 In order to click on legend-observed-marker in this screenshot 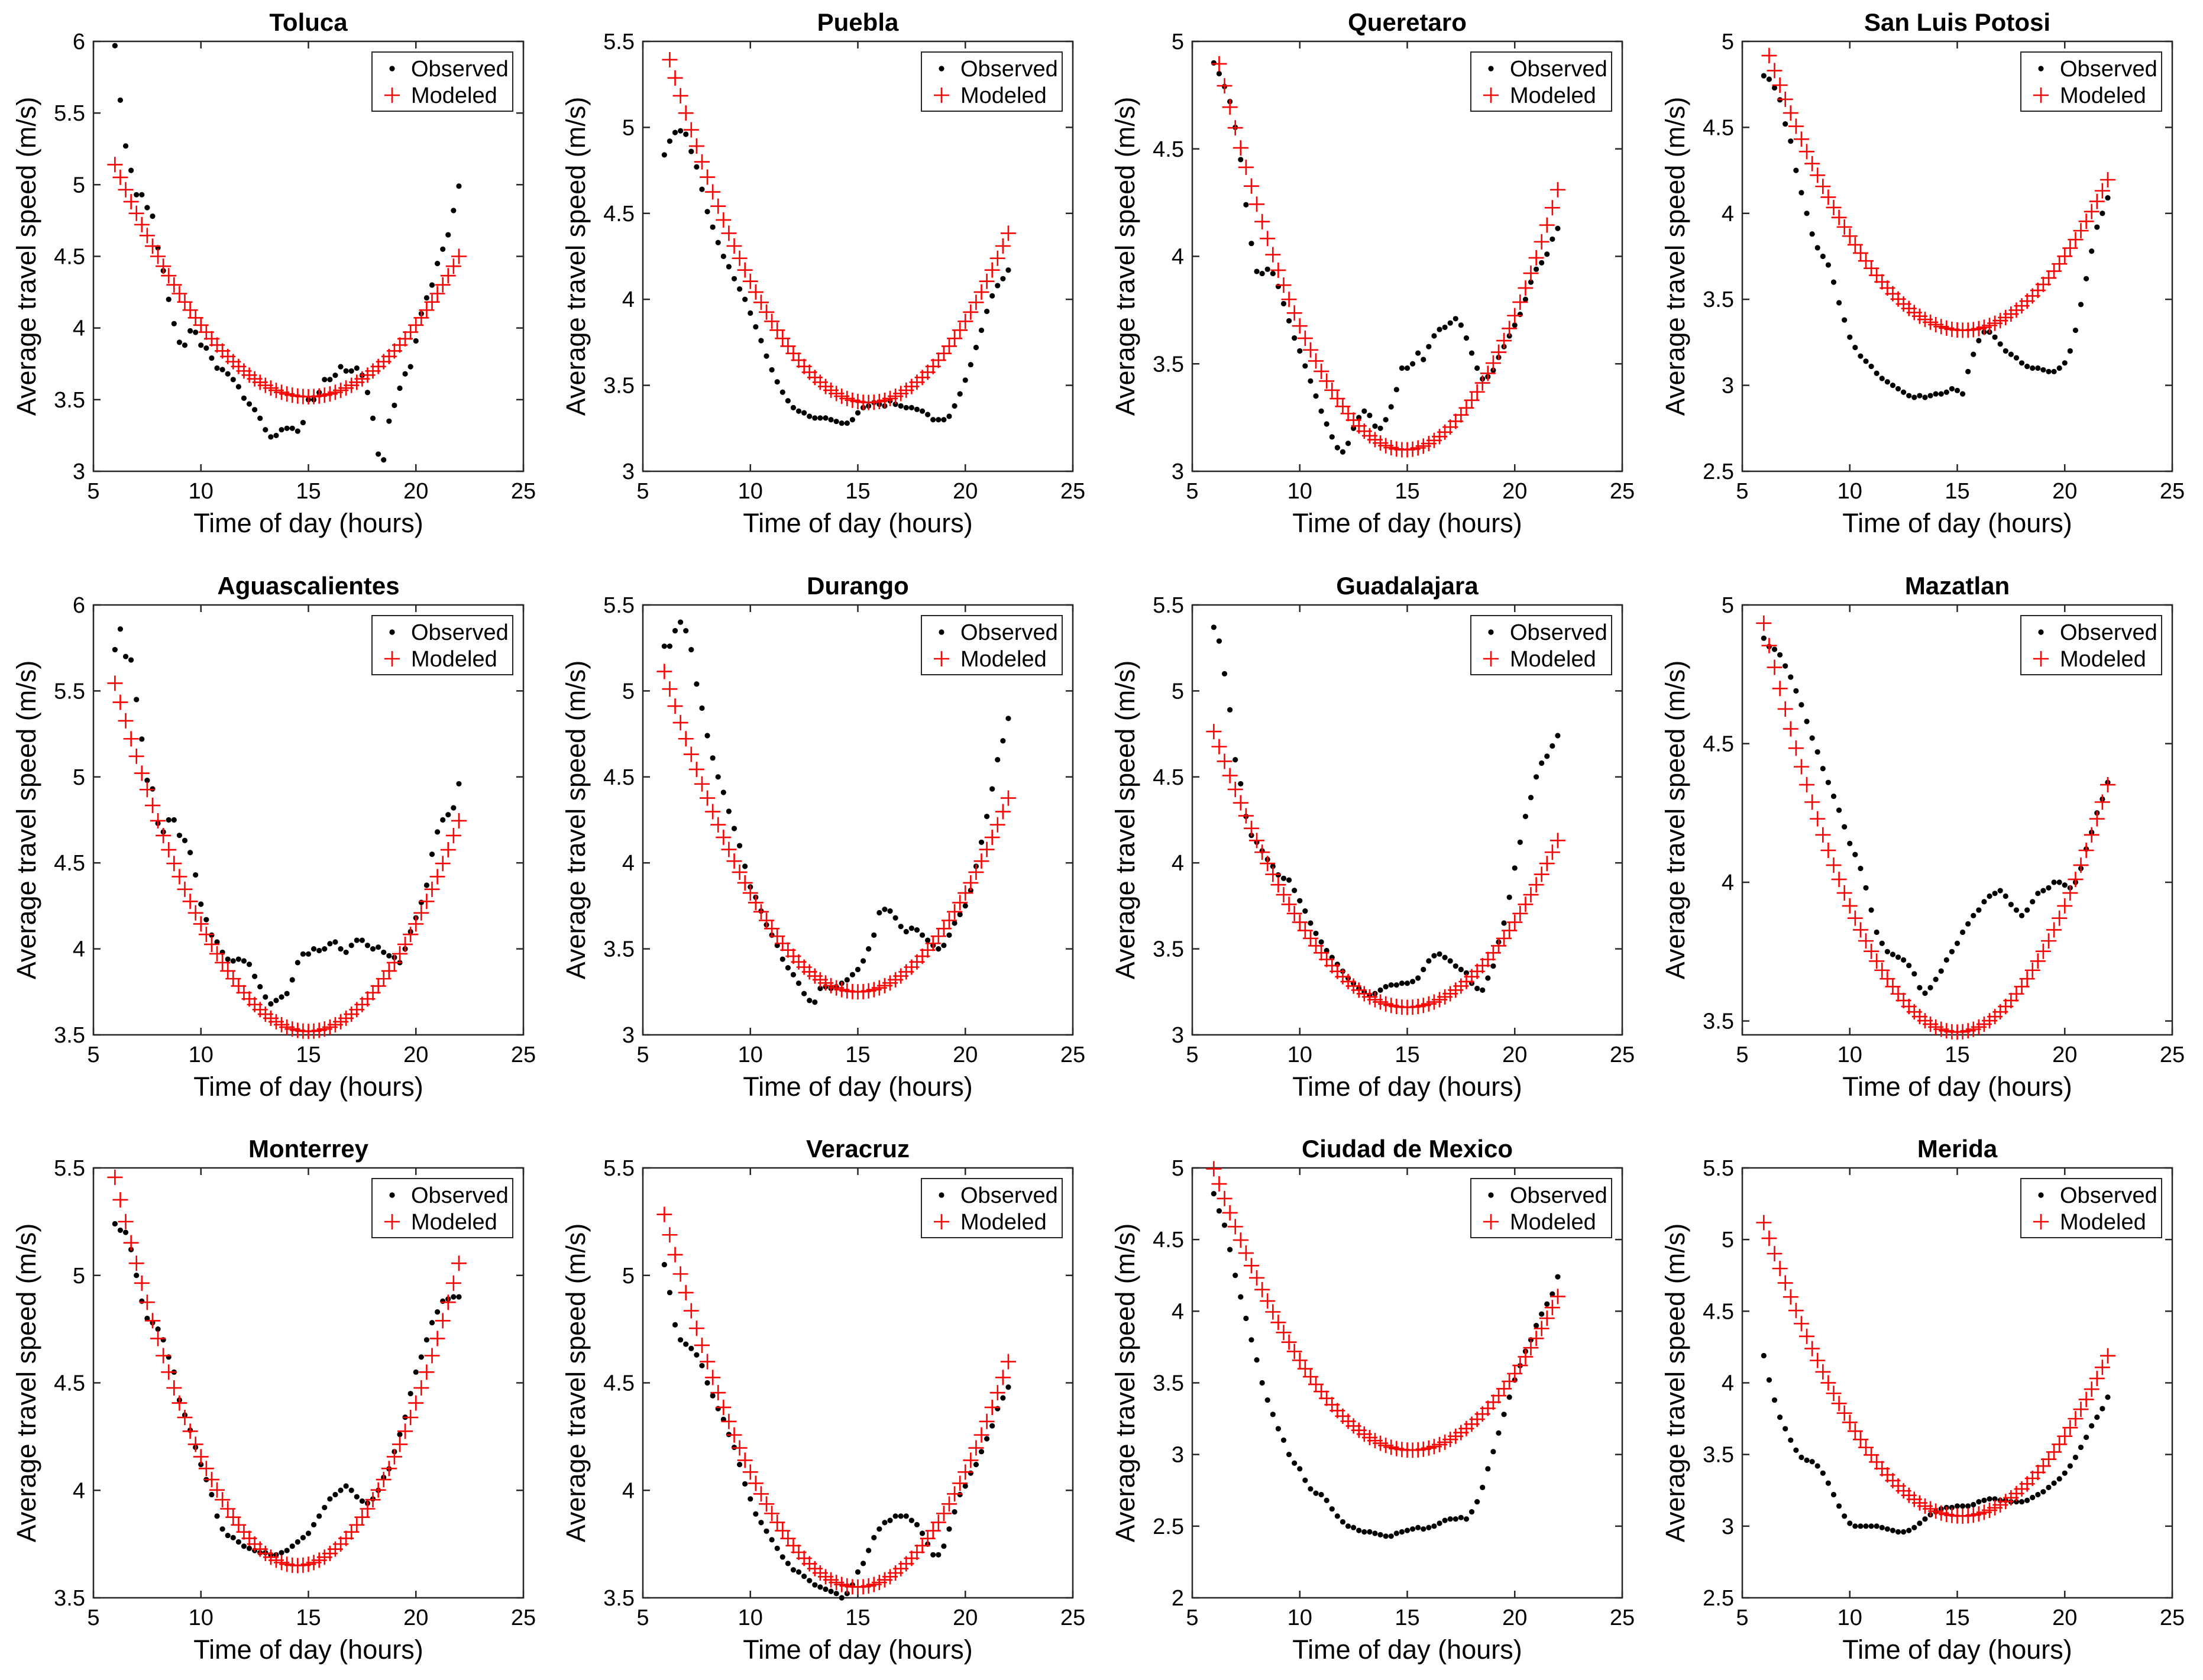, I will do `click(941, 69)`.